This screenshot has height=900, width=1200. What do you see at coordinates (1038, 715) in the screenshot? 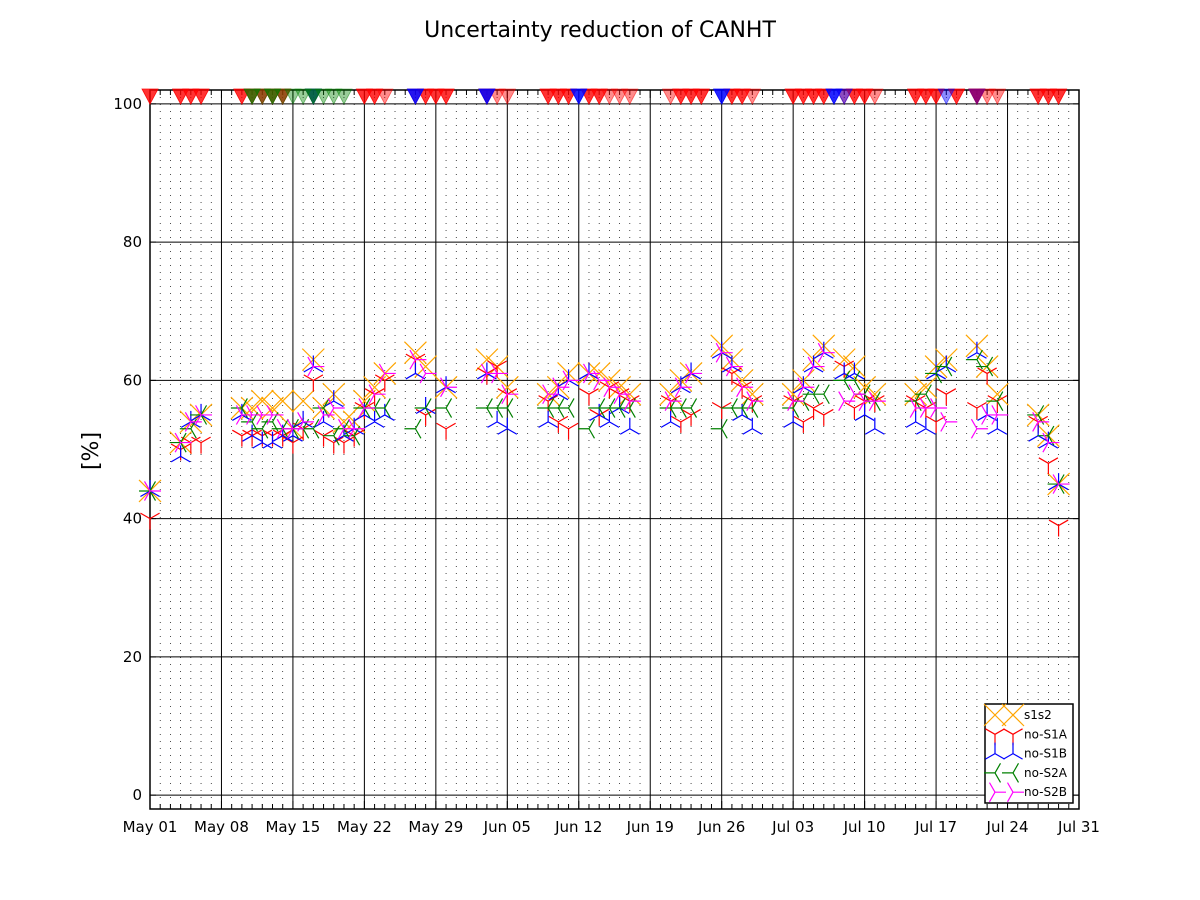
I see `legend-label: s1s2` at bounding box center [1038, 715].